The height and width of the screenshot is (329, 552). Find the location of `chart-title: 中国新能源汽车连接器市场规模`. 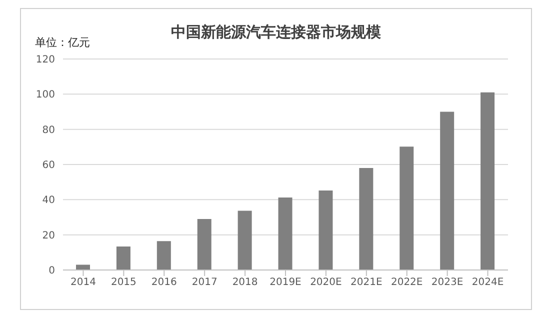

chart-title: 中国新能源汽车连接器市场规模 is located at coordinates (276, 32).